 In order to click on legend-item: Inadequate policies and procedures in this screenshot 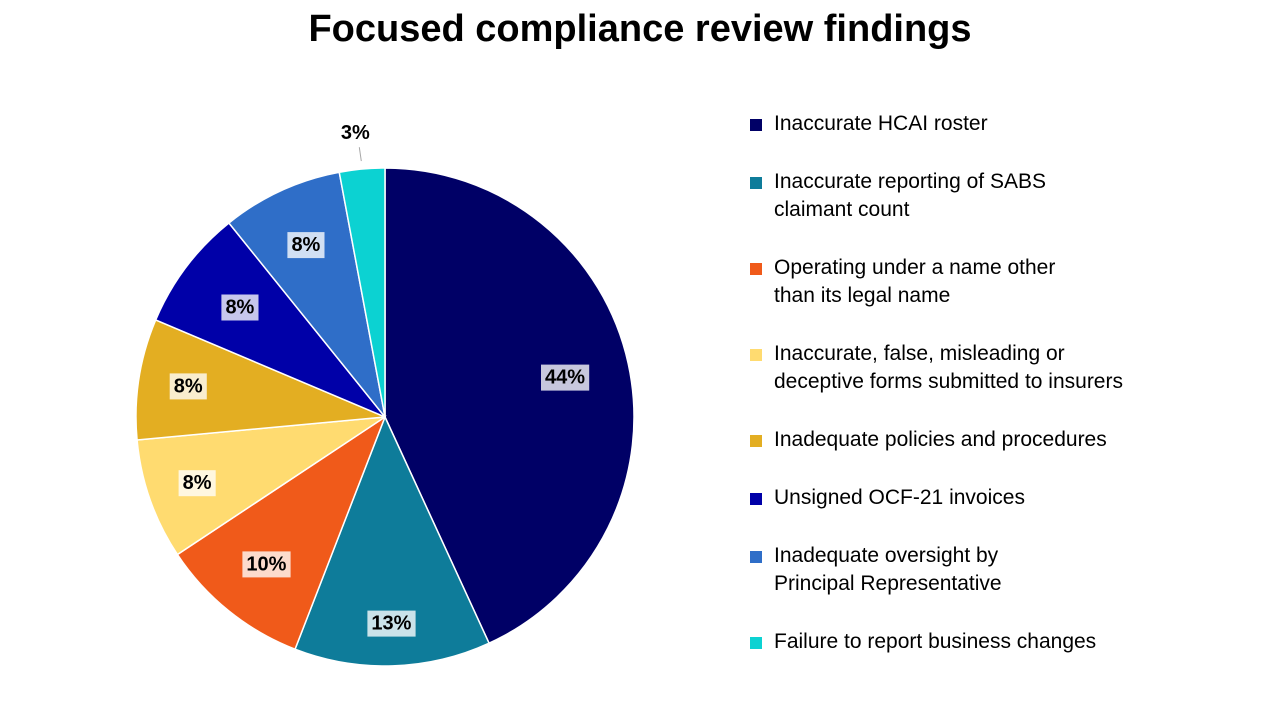, I will do `click(972, 440)`.